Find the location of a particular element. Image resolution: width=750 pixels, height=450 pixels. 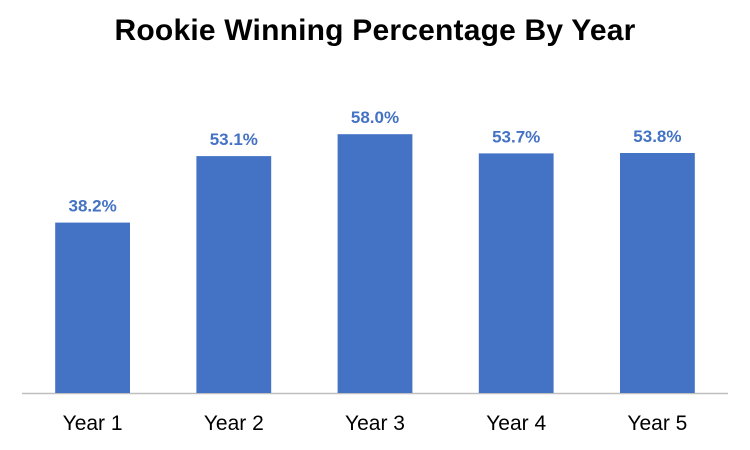

data-label: 53.1% is located at coordinates (234, 139).